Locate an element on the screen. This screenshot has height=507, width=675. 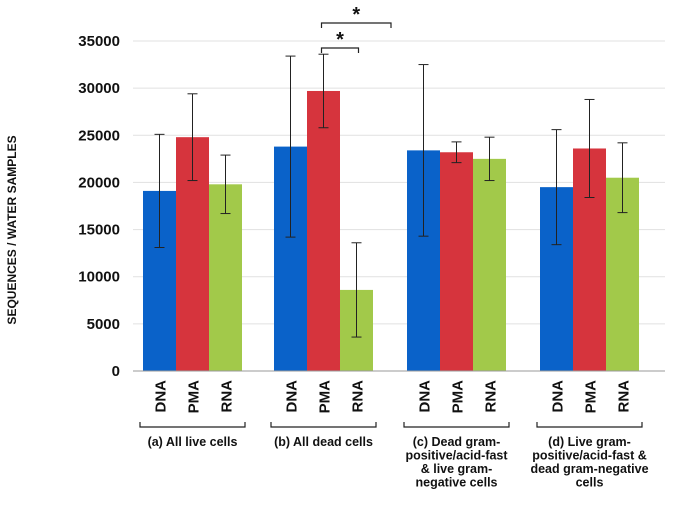
group-label: (b) All dead cells is located at coordinates (323, 442).